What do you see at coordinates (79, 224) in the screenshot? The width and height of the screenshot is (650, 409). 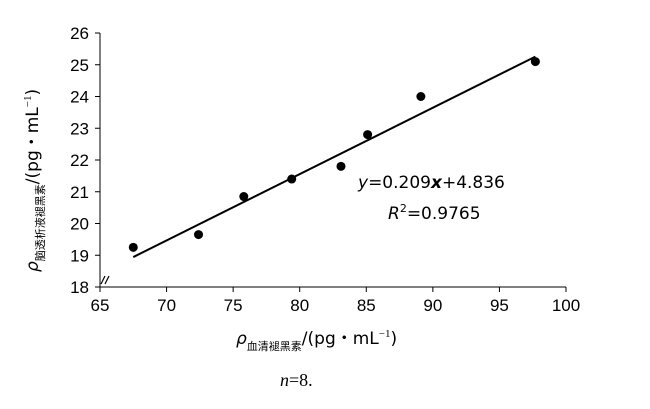 I see `y-tick-label: 20` at bounding box center [79, 224].